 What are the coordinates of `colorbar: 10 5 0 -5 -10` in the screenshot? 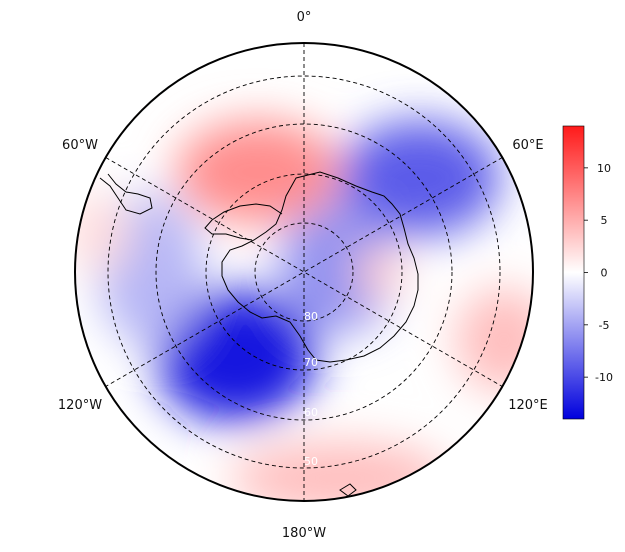 It's located at (587, 272).